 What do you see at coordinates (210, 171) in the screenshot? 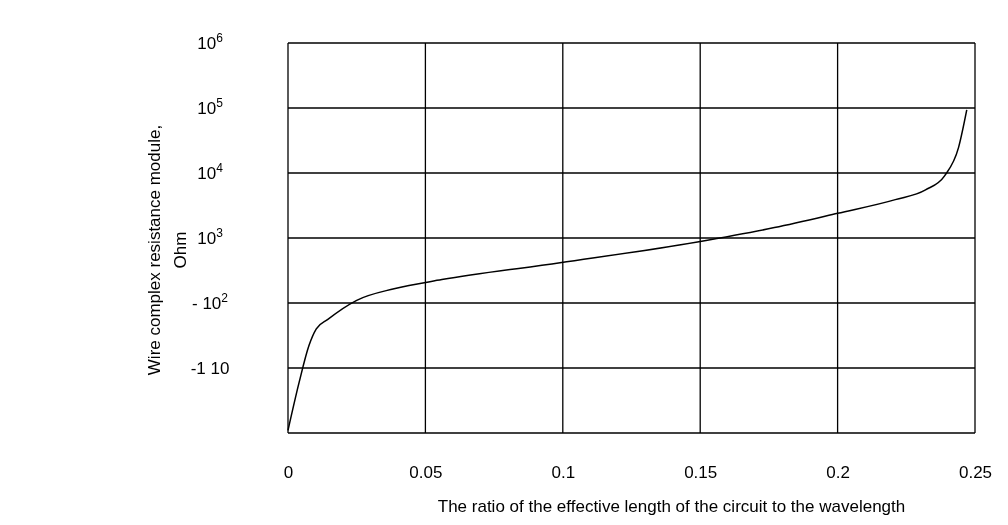
I see `y-tick-label: 10$^{4}$` at bounding box center [210, 171].